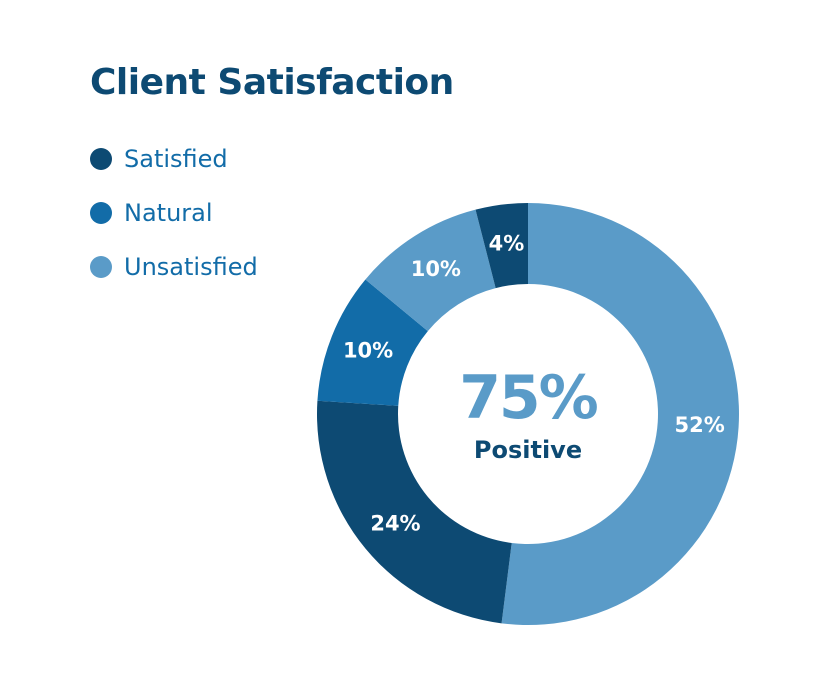  Describe the element at coordinates (168, 213) in the screenshot. I see `legend-label-natural: Natural` at that location.